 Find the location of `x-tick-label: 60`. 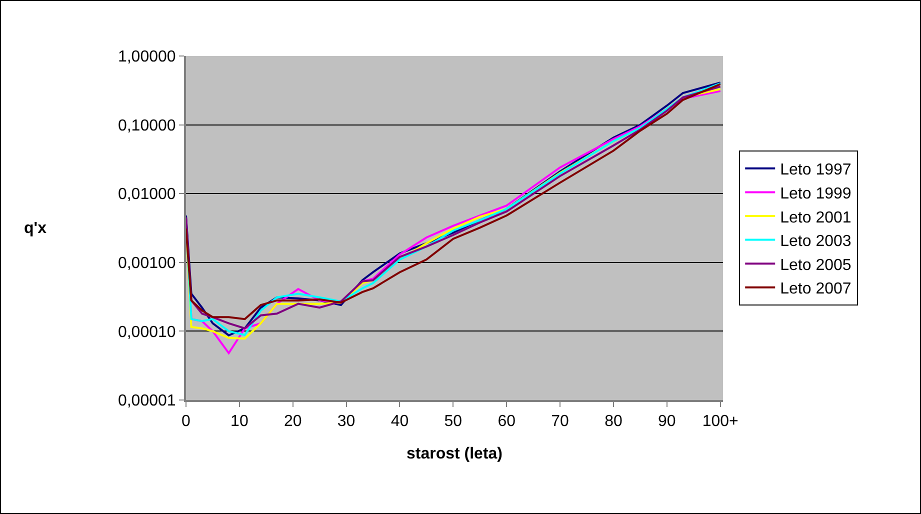

x-tick-label: 60 is located at coordinates (507, 421).